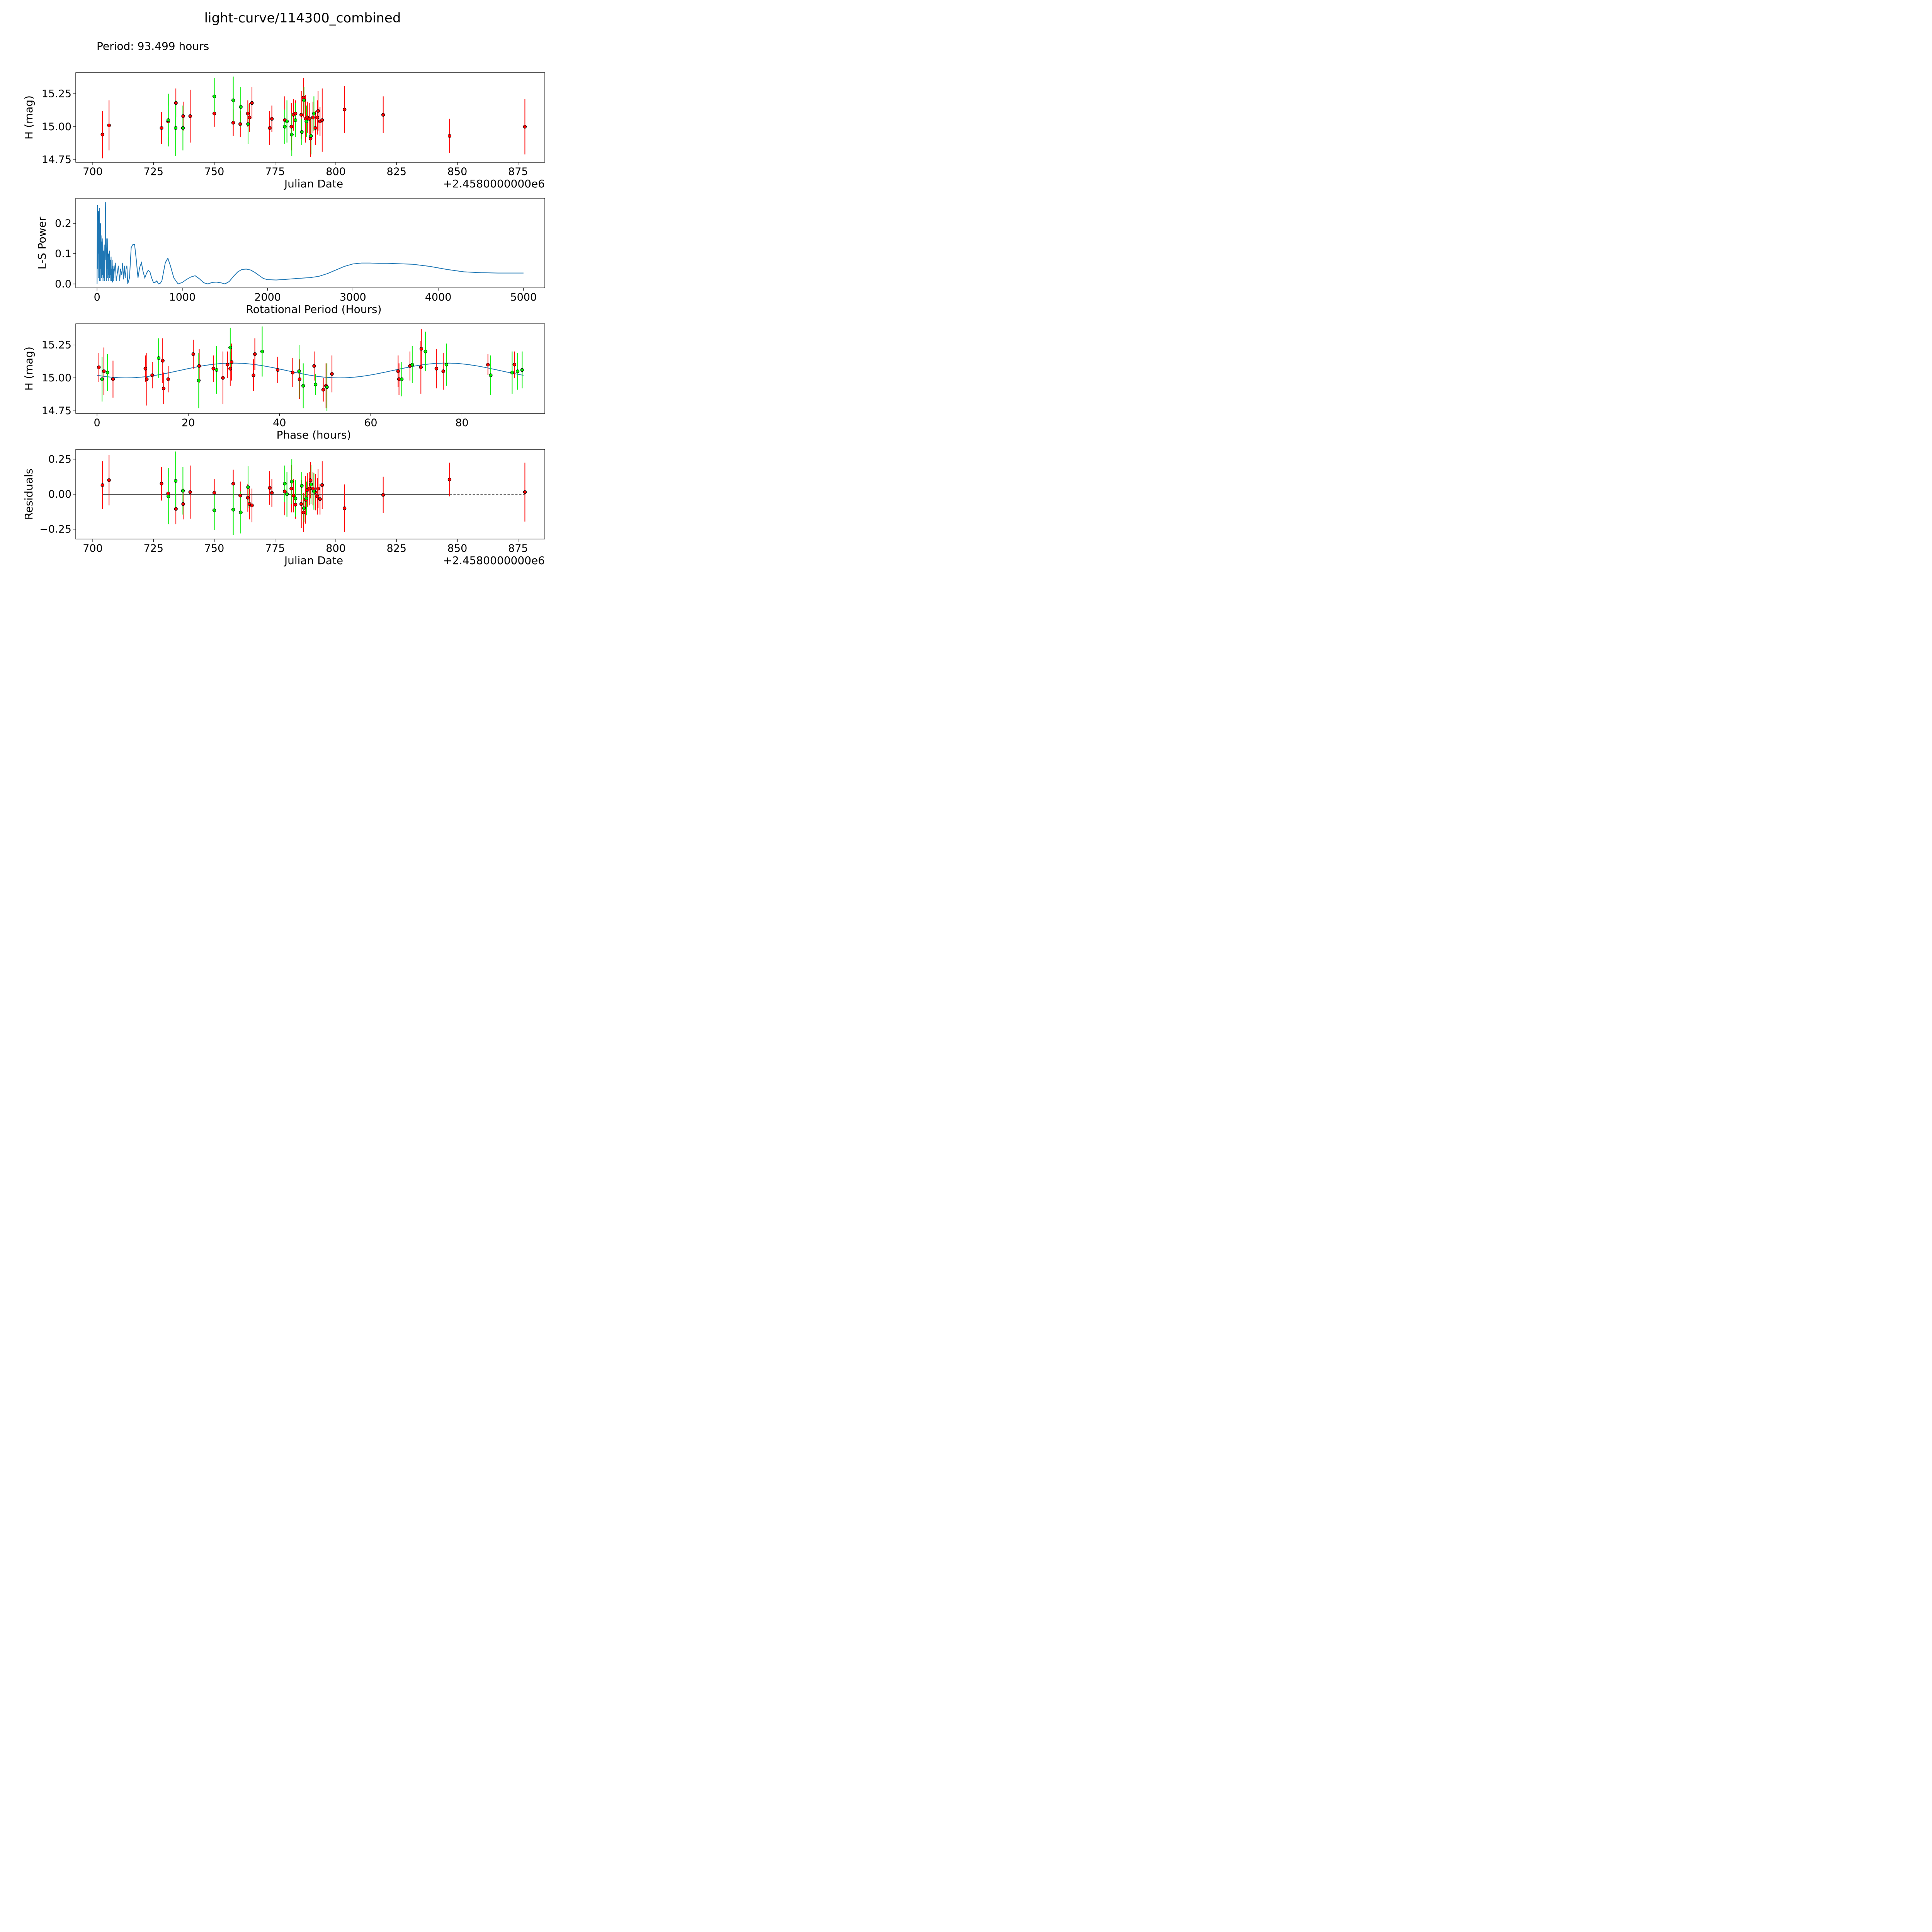  What do you see at coordinates (518, 172) in the screenshot?
I see `x-tick-label: 875` at bounding box center [518, 172].